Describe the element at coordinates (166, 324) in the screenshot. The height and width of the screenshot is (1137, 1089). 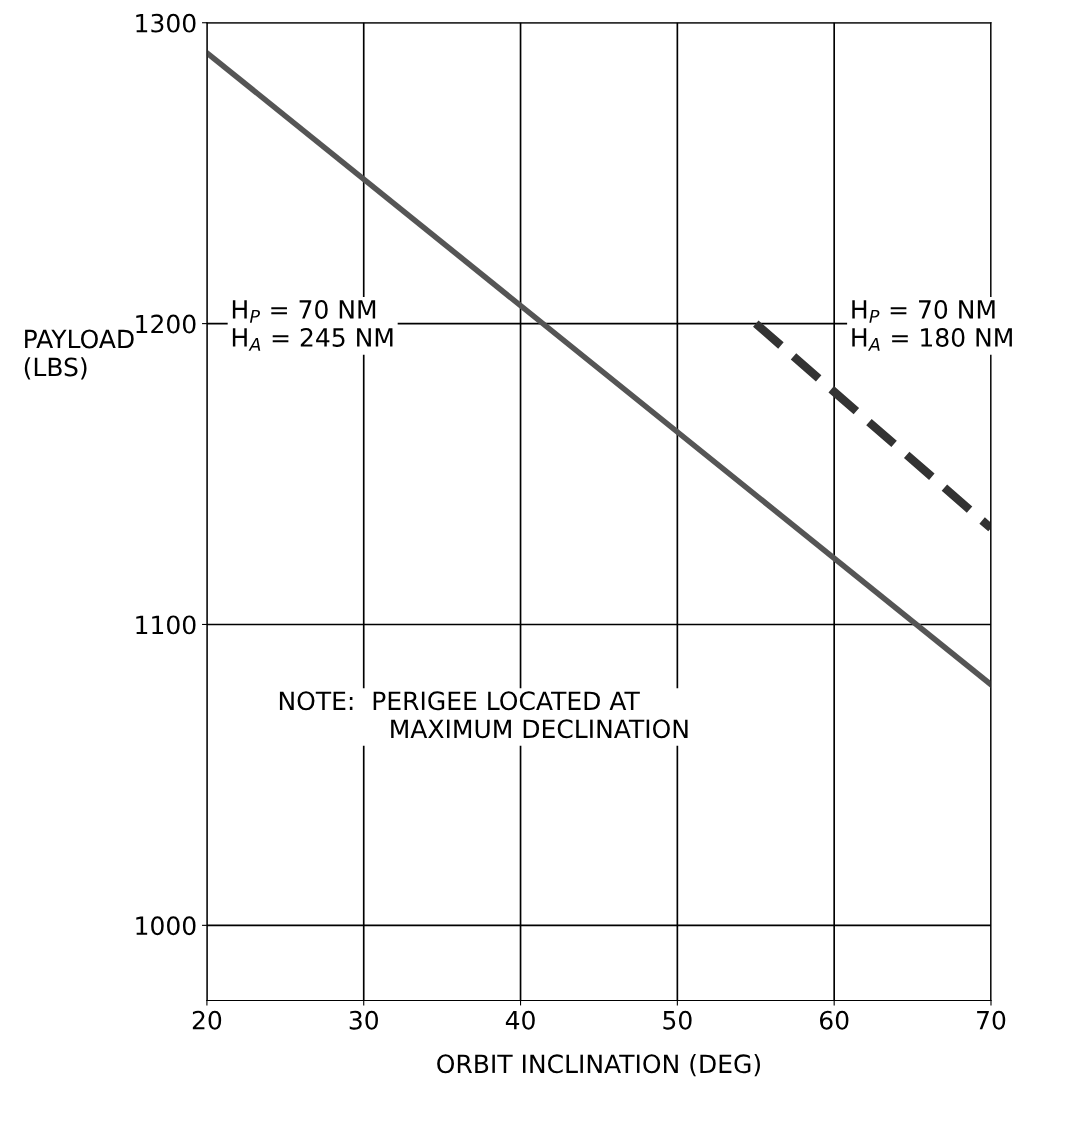
I see `y-tick-label: 1200` at that location.